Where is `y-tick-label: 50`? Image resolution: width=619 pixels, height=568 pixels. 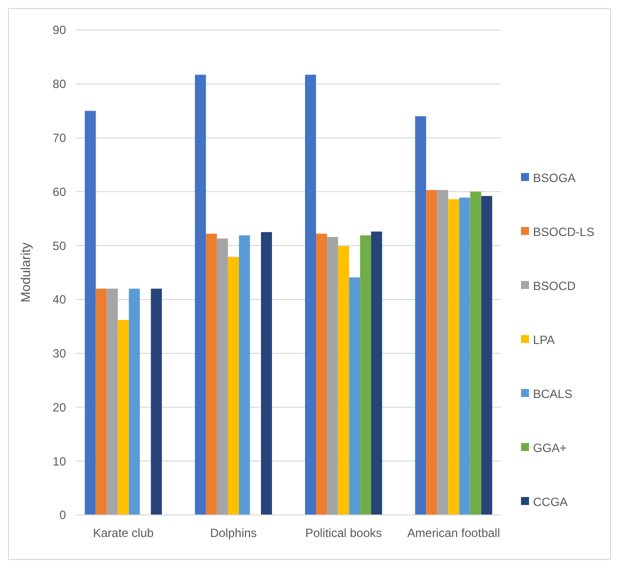
y-tick-label: 50 is located at coordinates (59, 245).